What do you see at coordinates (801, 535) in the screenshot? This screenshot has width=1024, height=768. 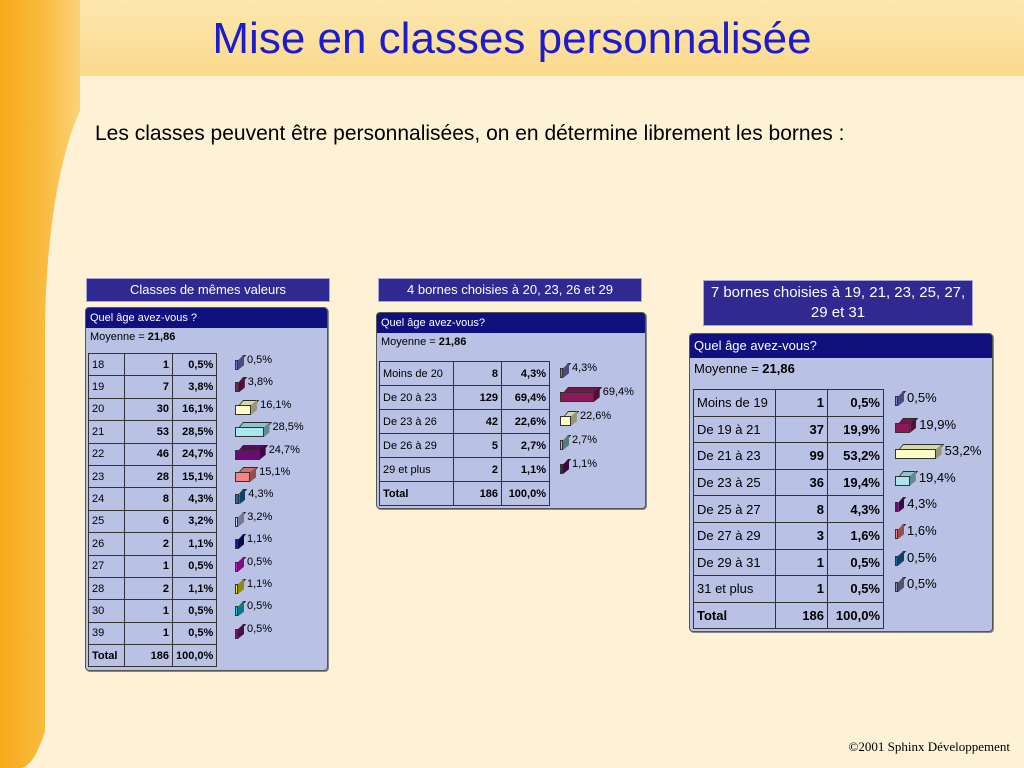 I see `count-cell: 3` at bounding box center [801, 535].